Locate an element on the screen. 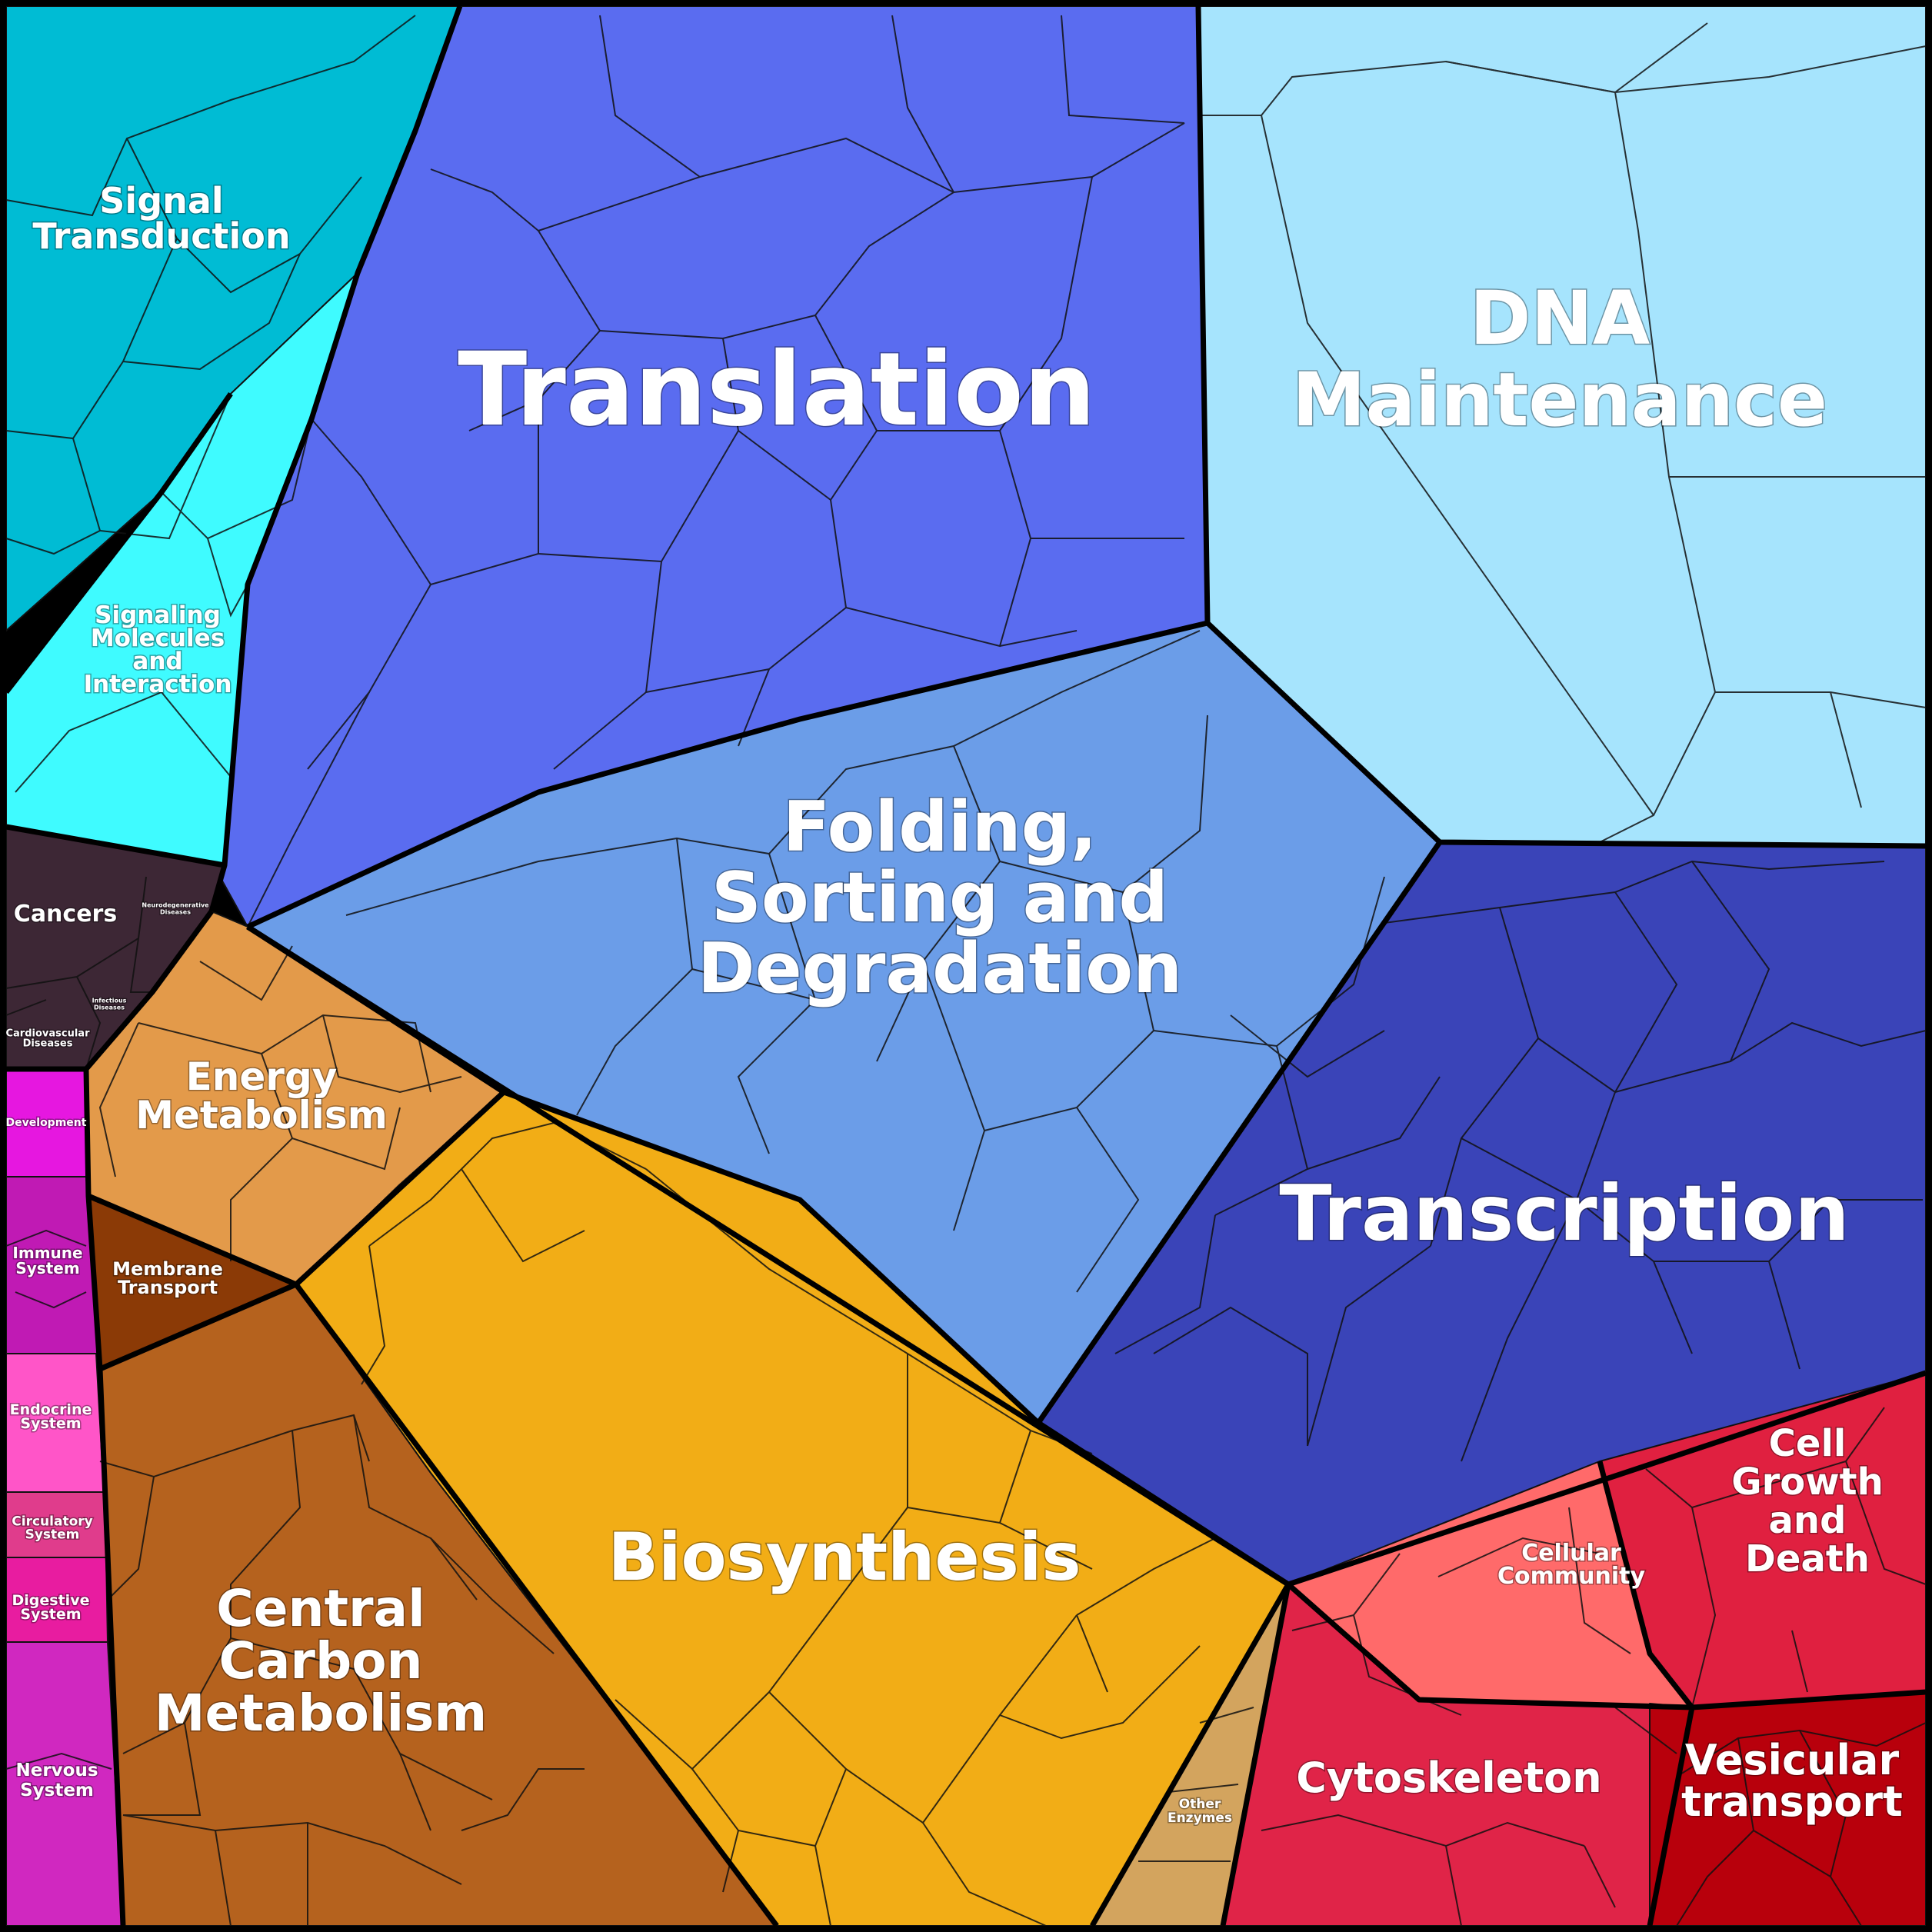 This screenshot has width=1932, height=1932. label-infectious-line: Infectious is located at coordinates (109, 1001).